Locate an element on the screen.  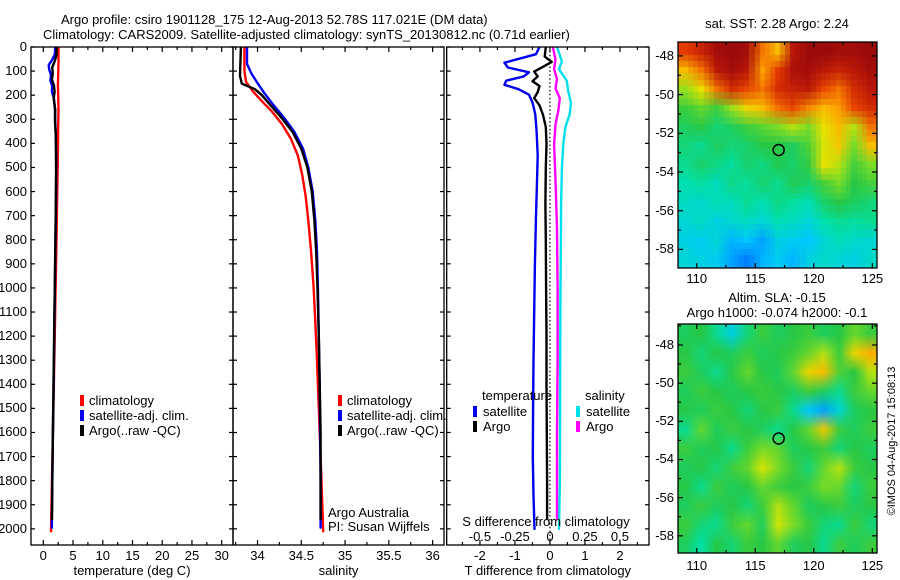
salinity_profile-xlabel: salinity is located at coordinates (338, 570).